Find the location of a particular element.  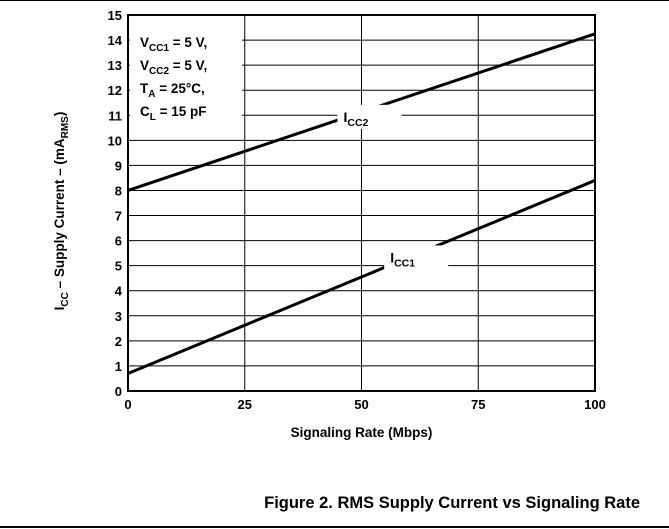

y-axis-label-mid: – Supply Current – (mA is located at coordinates (59, 215).